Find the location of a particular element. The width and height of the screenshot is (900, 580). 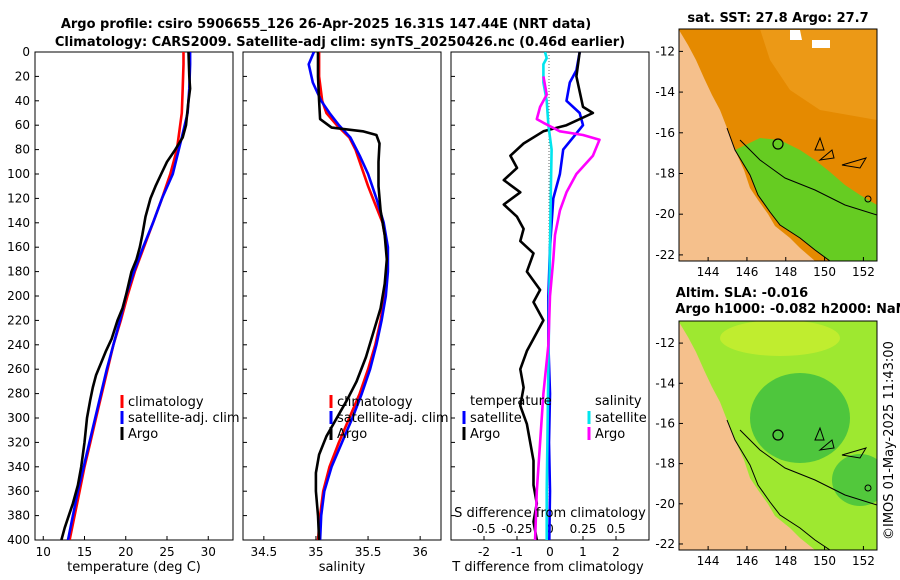

legend-label-t-argo: Argo is located at coordinates (485, 434).